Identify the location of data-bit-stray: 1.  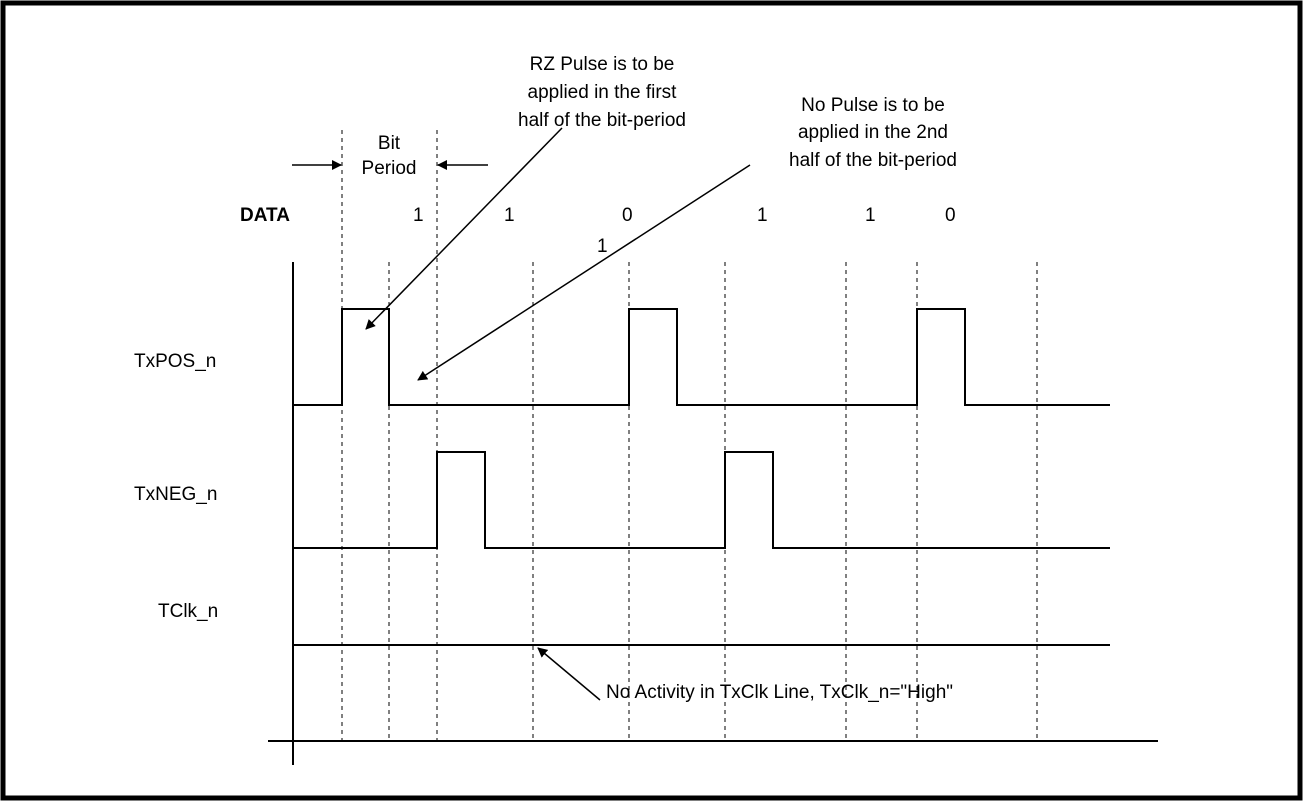
(602, 246).